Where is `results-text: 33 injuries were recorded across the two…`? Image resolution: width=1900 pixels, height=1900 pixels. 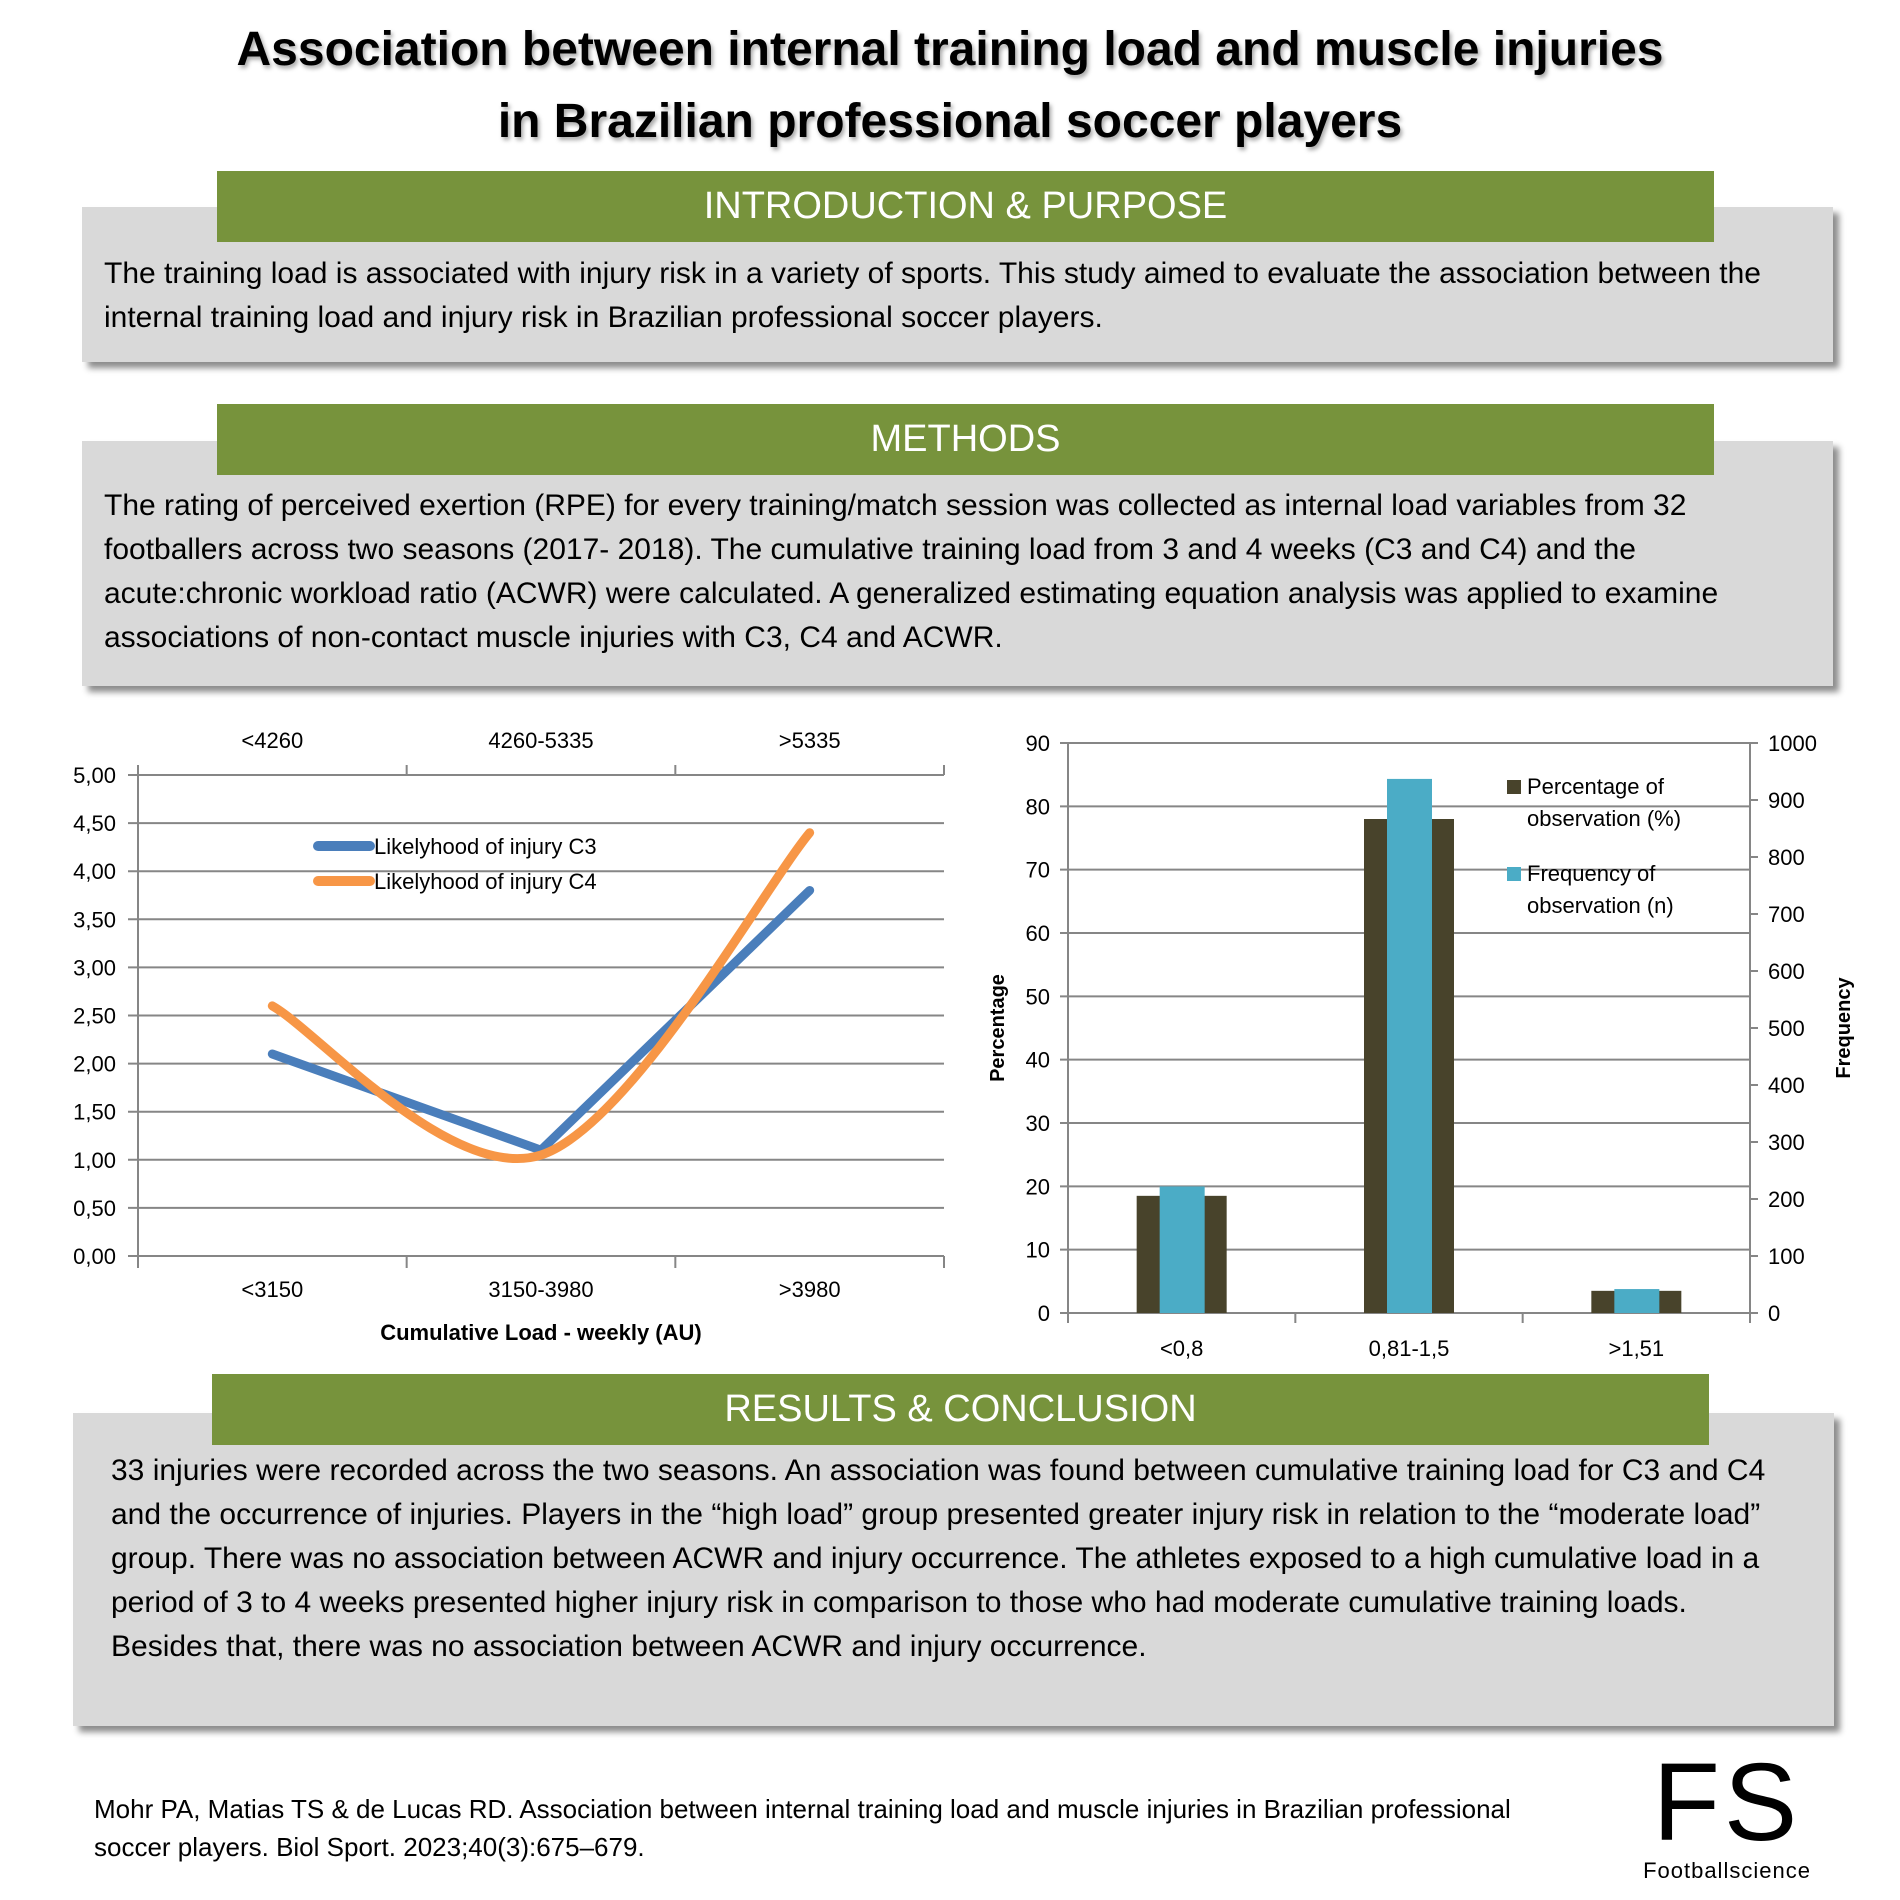
results-text: 33 injuries were recorded across the two… is located at coordinates (938, 1558).